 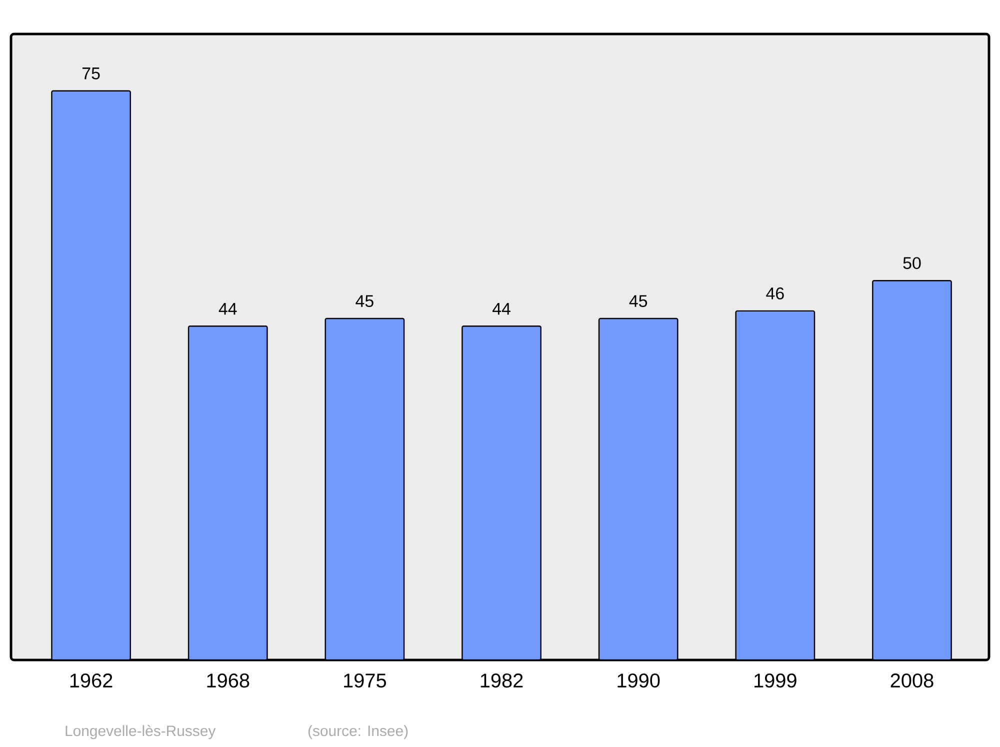 What do you see at coordinates (775, 293) in the screenshot?
I see `data-label: 46` at bounding box center [775, 293].